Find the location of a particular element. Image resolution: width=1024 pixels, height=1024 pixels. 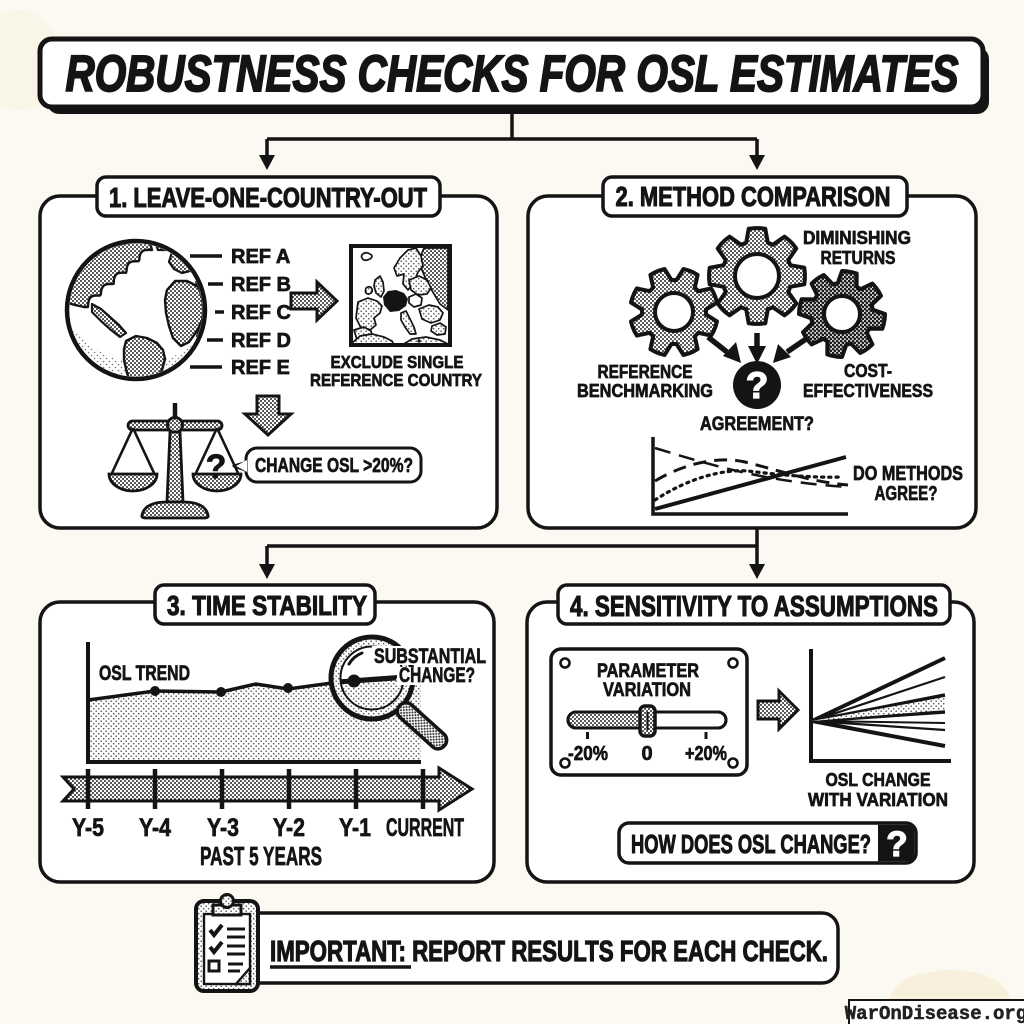

svg-text: Y-2 is located at coordinates (289, 828).